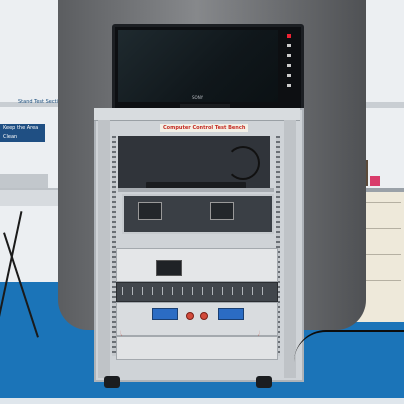 Image resolution: width=404 pixels, height=404 pixels. Describe the element at coordinates (198, 97) in the screenshot. I see `monitor-brand: SONY` at that location.